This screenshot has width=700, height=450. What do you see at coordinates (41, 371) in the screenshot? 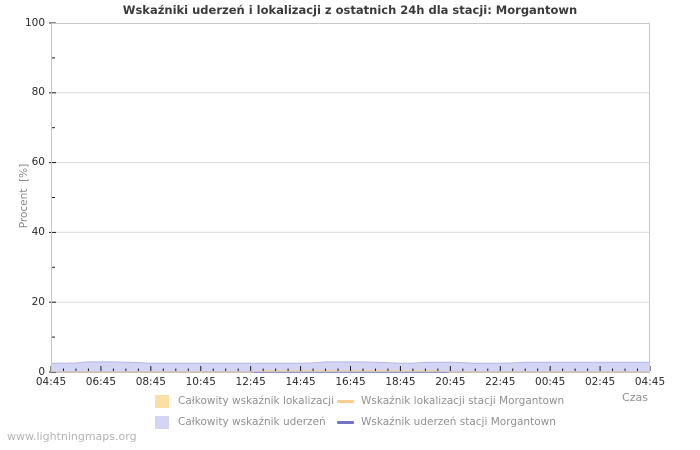
I see `y-tick-label: 0` at bounding box center [41, 371].